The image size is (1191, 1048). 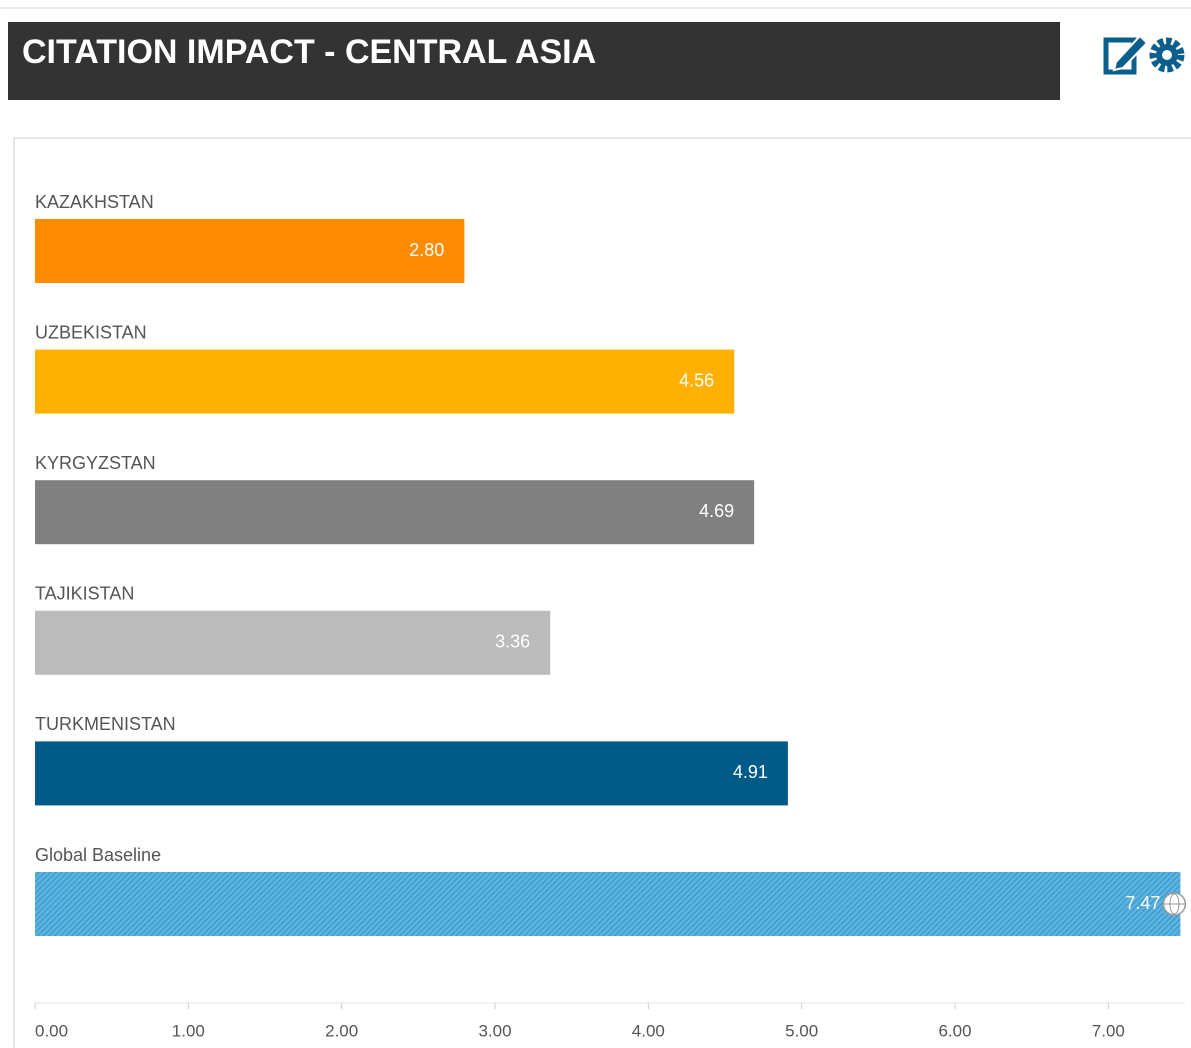 I want to click on category-label: KAZAKHSTAN, so click(x=94, y=202).